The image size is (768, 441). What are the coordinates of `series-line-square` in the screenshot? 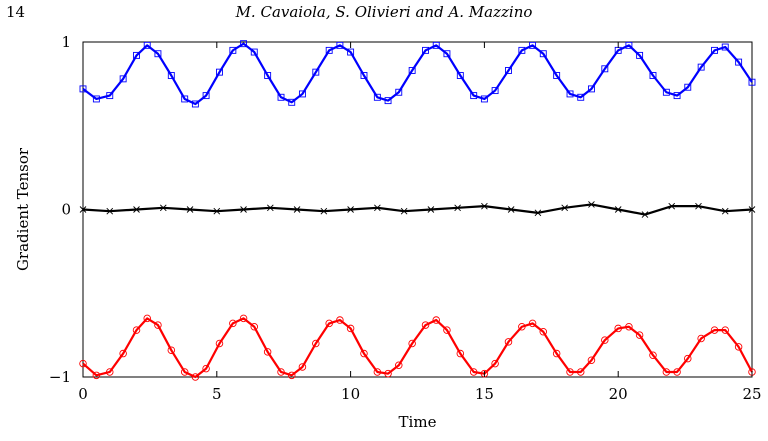 It's located at (417, 74).